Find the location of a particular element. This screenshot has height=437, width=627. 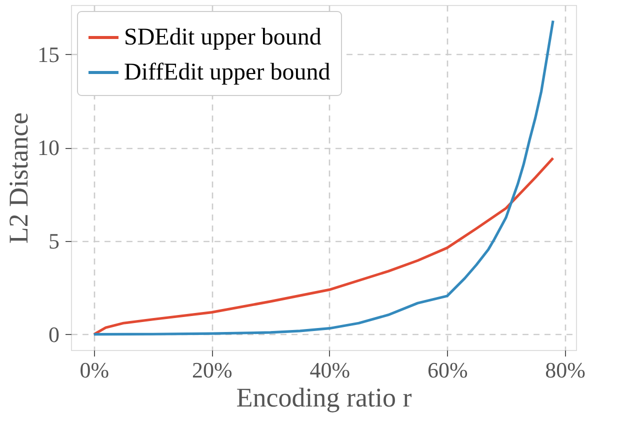

y-tick-label: 10 is located at coordinates (49, 147).